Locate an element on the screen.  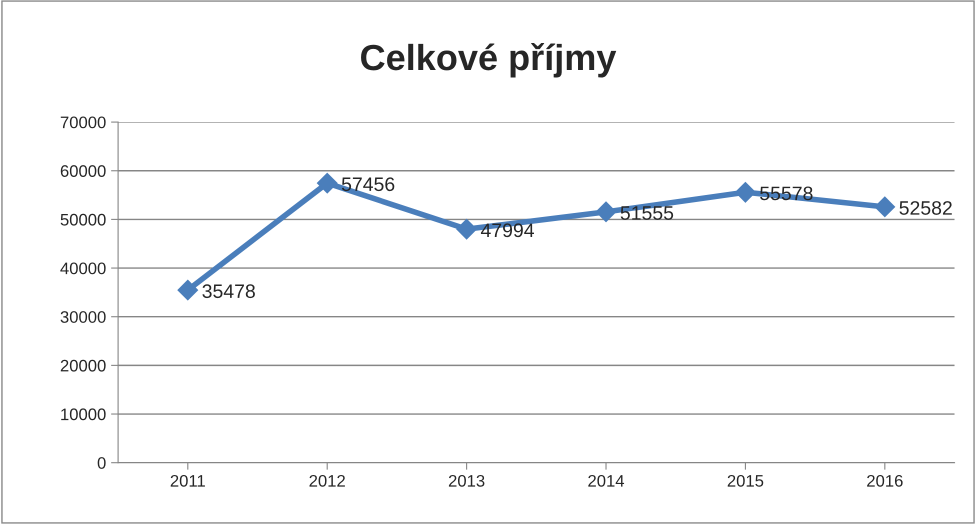
data-label: 35478 is located at coordinates (228, 291).